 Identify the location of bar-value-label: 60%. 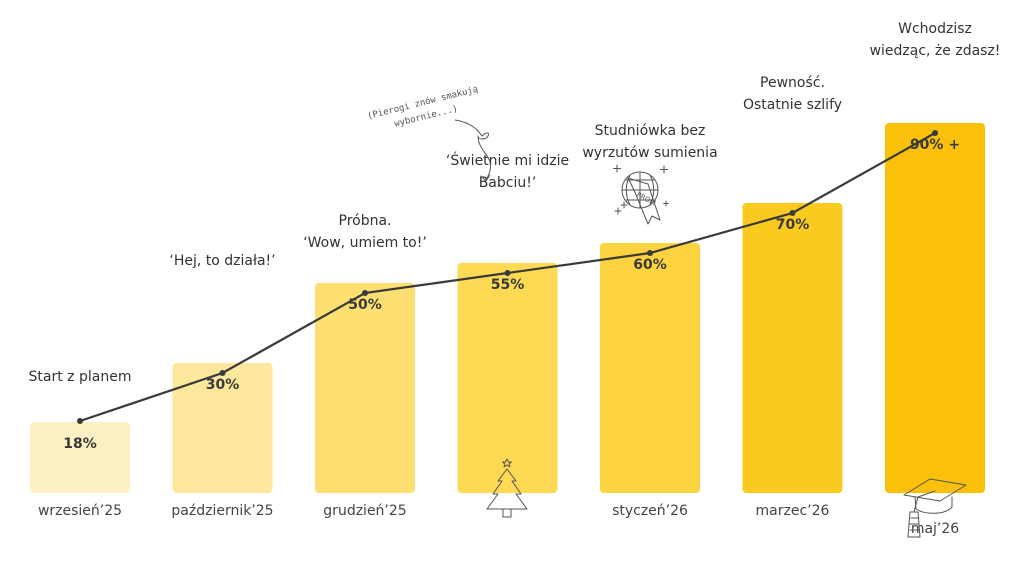
(650, 265).